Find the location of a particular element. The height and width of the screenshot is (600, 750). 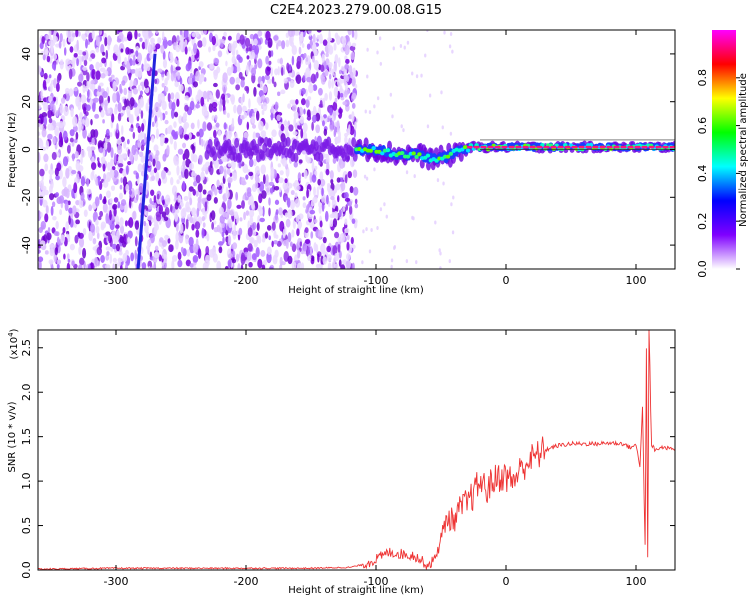

x-tick-label: 100 is located at coordinates (636, 581).